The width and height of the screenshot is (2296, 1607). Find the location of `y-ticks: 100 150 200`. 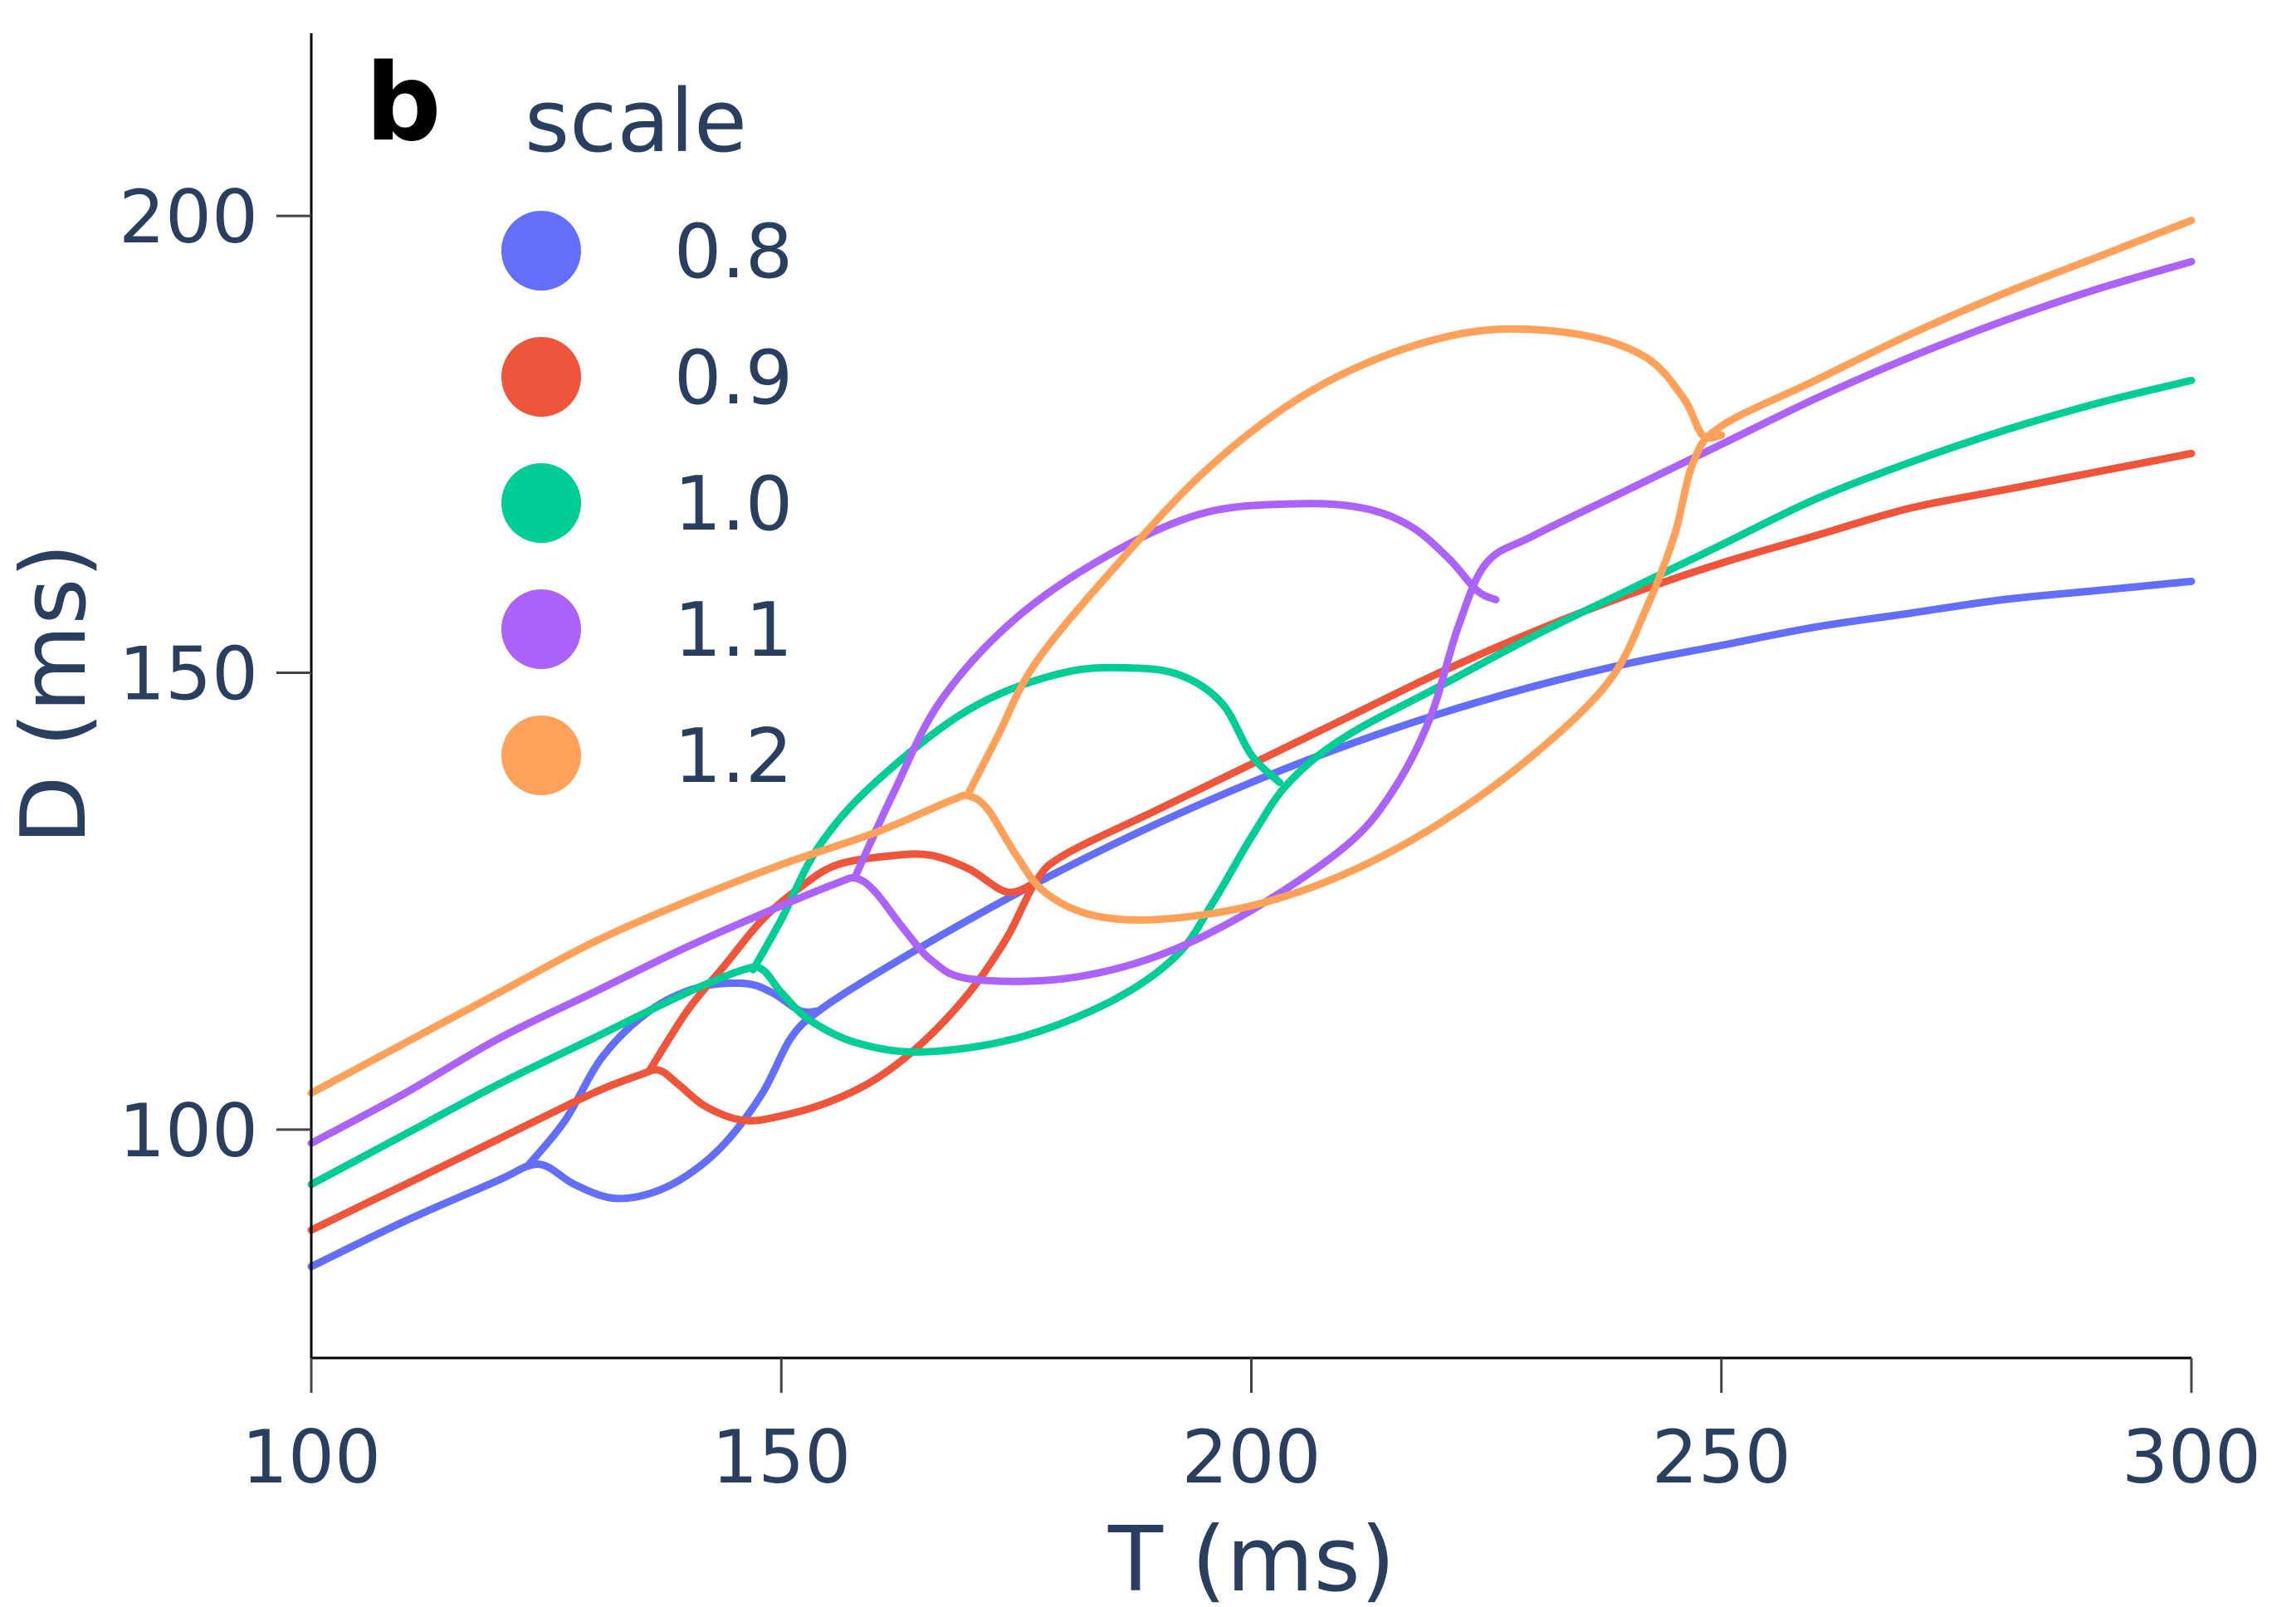

y-ticks: 100 150 200 is located at coordinates (215, 674).